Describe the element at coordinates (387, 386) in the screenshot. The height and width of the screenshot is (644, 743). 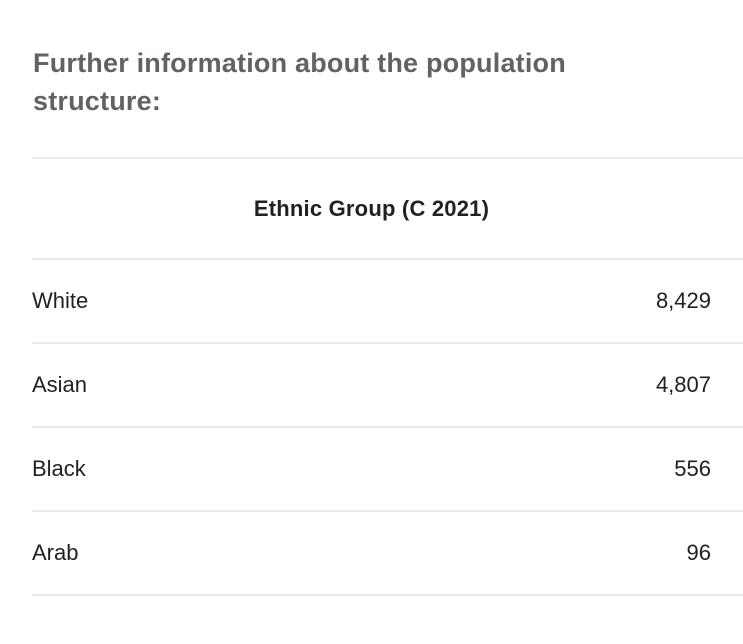
I see `table-row: Asian 4,807` at that location.